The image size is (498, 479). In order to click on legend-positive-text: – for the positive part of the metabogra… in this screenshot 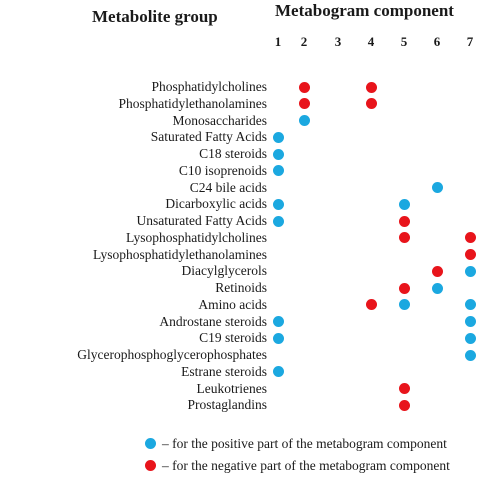, I will do `click(304, 443)`.